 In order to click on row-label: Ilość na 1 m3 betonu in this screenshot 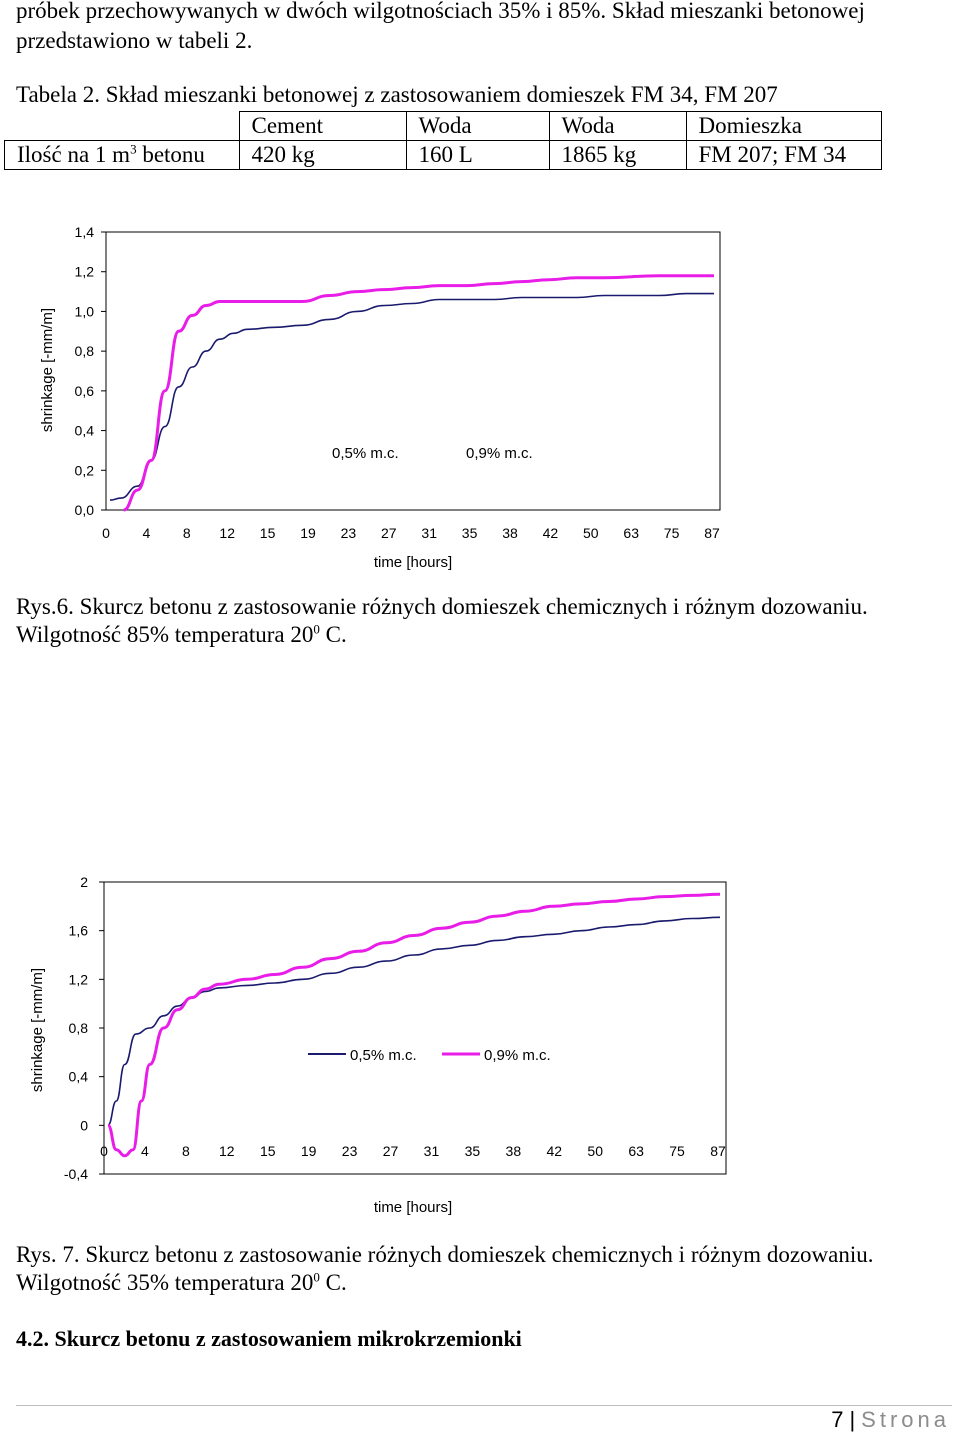, I will do `click(122, 155)`.